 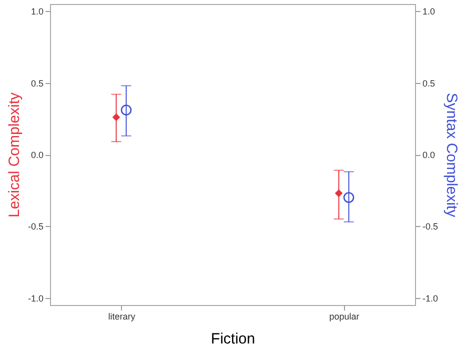 What do you see at coordinates (429, 11) in the screenshot?
I see `y2-tick-label: 1.0` at bounding box center [429, 11].